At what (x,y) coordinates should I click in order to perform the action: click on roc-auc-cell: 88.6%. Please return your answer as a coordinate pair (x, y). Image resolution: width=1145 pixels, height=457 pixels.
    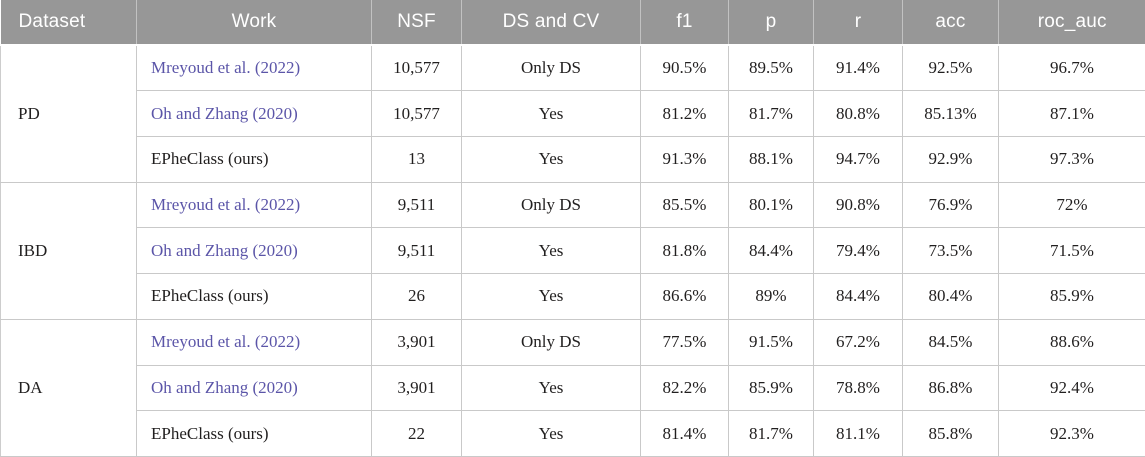
    Looking at the image, I should click on (1071, 342).